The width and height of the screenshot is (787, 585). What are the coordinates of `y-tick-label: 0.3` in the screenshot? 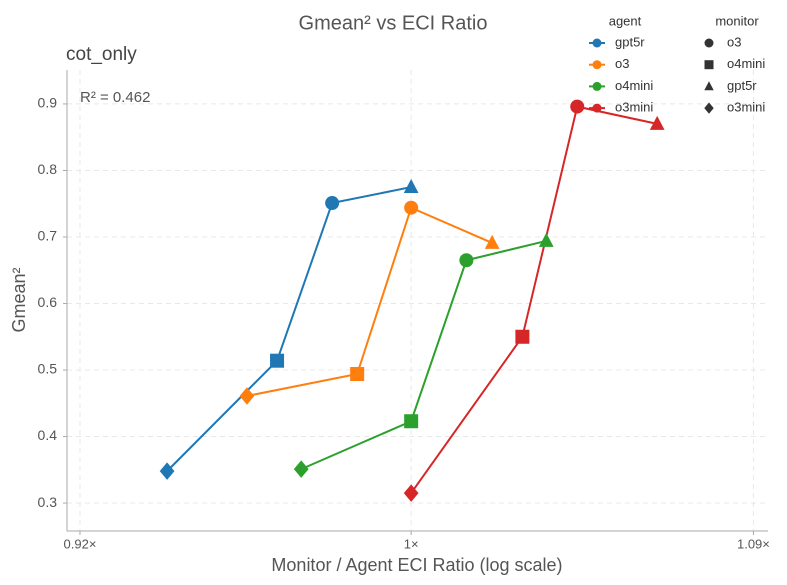 It's located at (48, 502).